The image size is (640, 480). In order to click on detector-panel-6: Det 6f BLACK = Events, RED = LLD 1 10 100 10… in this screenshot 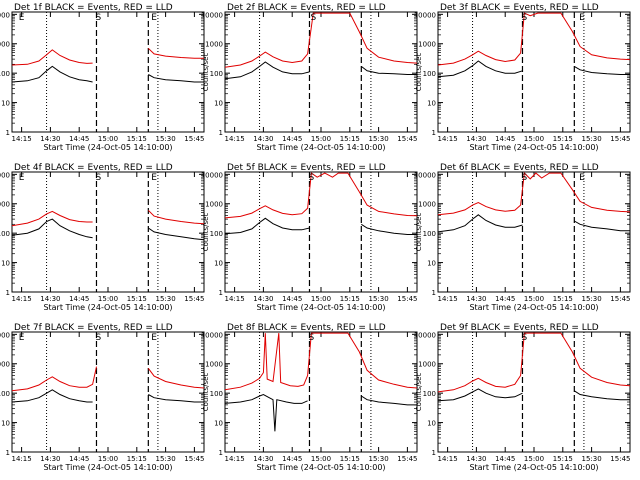, I will do `click(522, 237)`.